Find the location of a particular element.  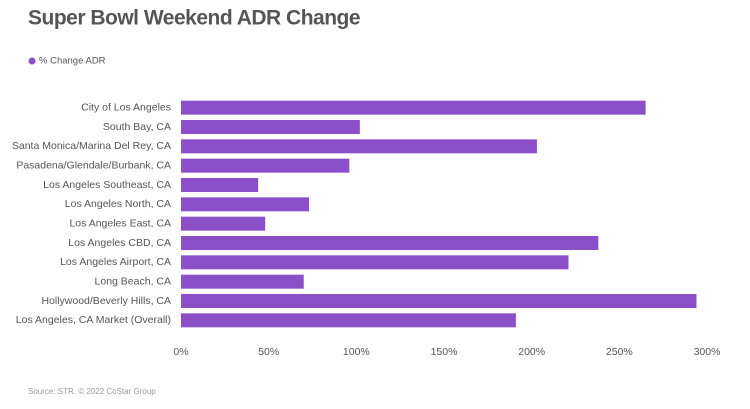

source-note: Source: STR. © 2022 CoStar Group is located at coordinates (92, 391).